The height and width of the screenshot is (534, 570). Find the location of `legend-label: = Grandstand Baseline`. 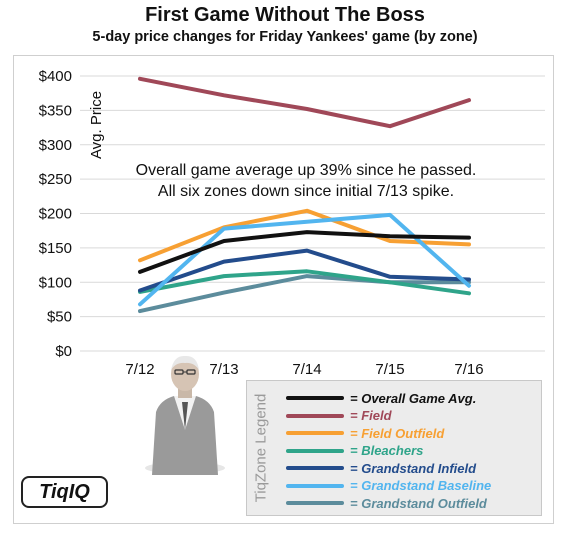

legend-label: = Grandstand Baseline is located at coordinates (421, 485).